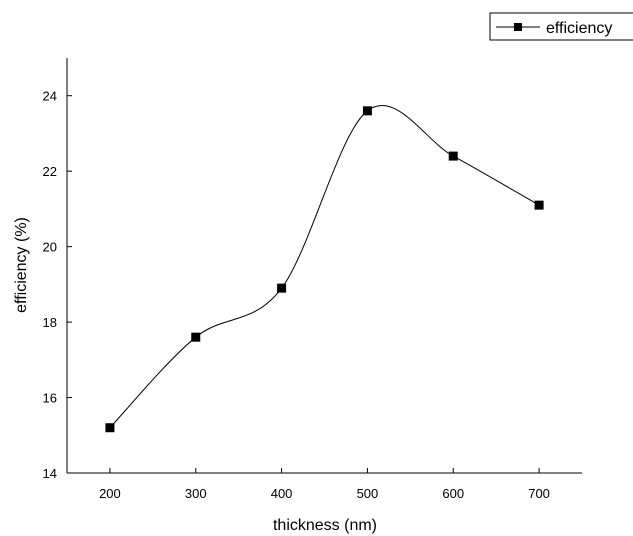 The width and height of the screenshot is (633, 536). Describe the element at coordinates (50, 398) in the screenshot. I see `y-tick-label: 16` at that location.